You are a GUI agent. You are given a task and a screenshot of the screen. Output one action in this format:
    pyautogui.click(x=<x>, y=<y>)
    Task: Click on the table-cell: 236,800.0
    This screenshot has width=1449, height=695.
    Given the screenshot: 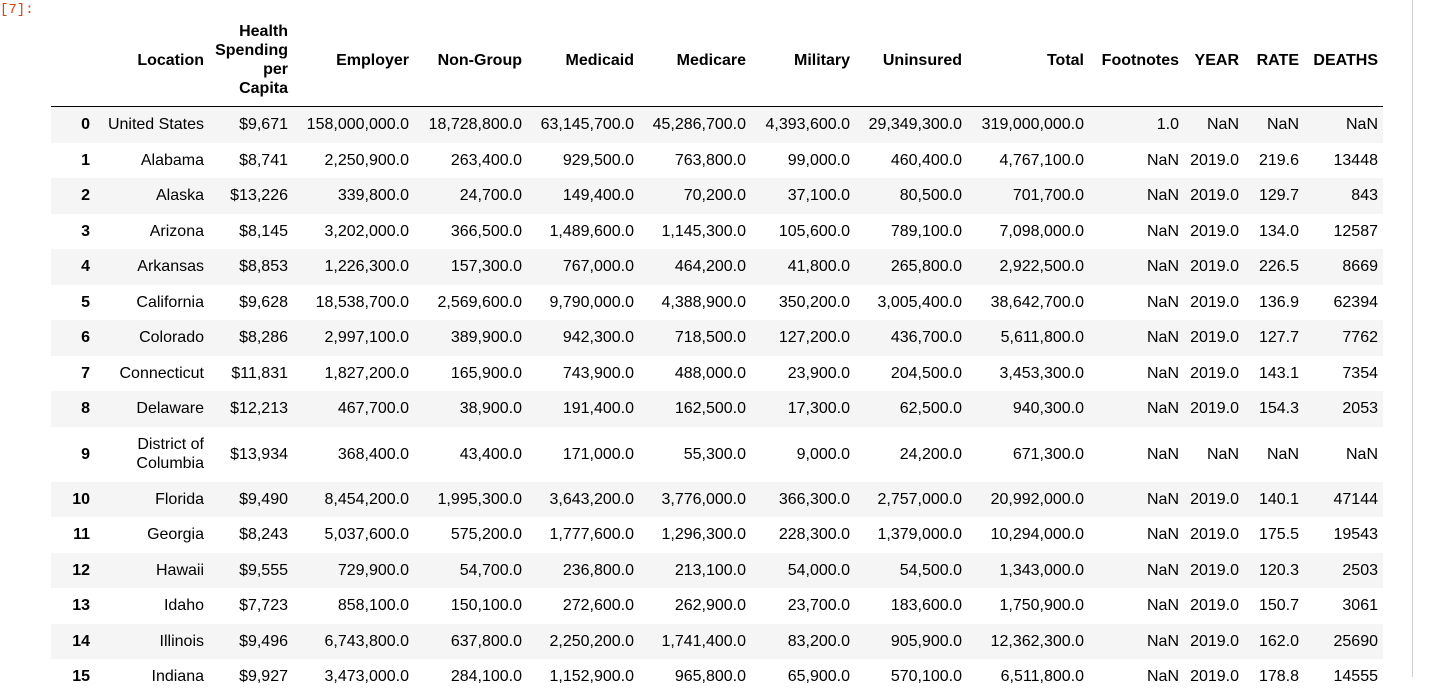 What is the action you would take?
    pyautogui.click(x=598, y=570)
    